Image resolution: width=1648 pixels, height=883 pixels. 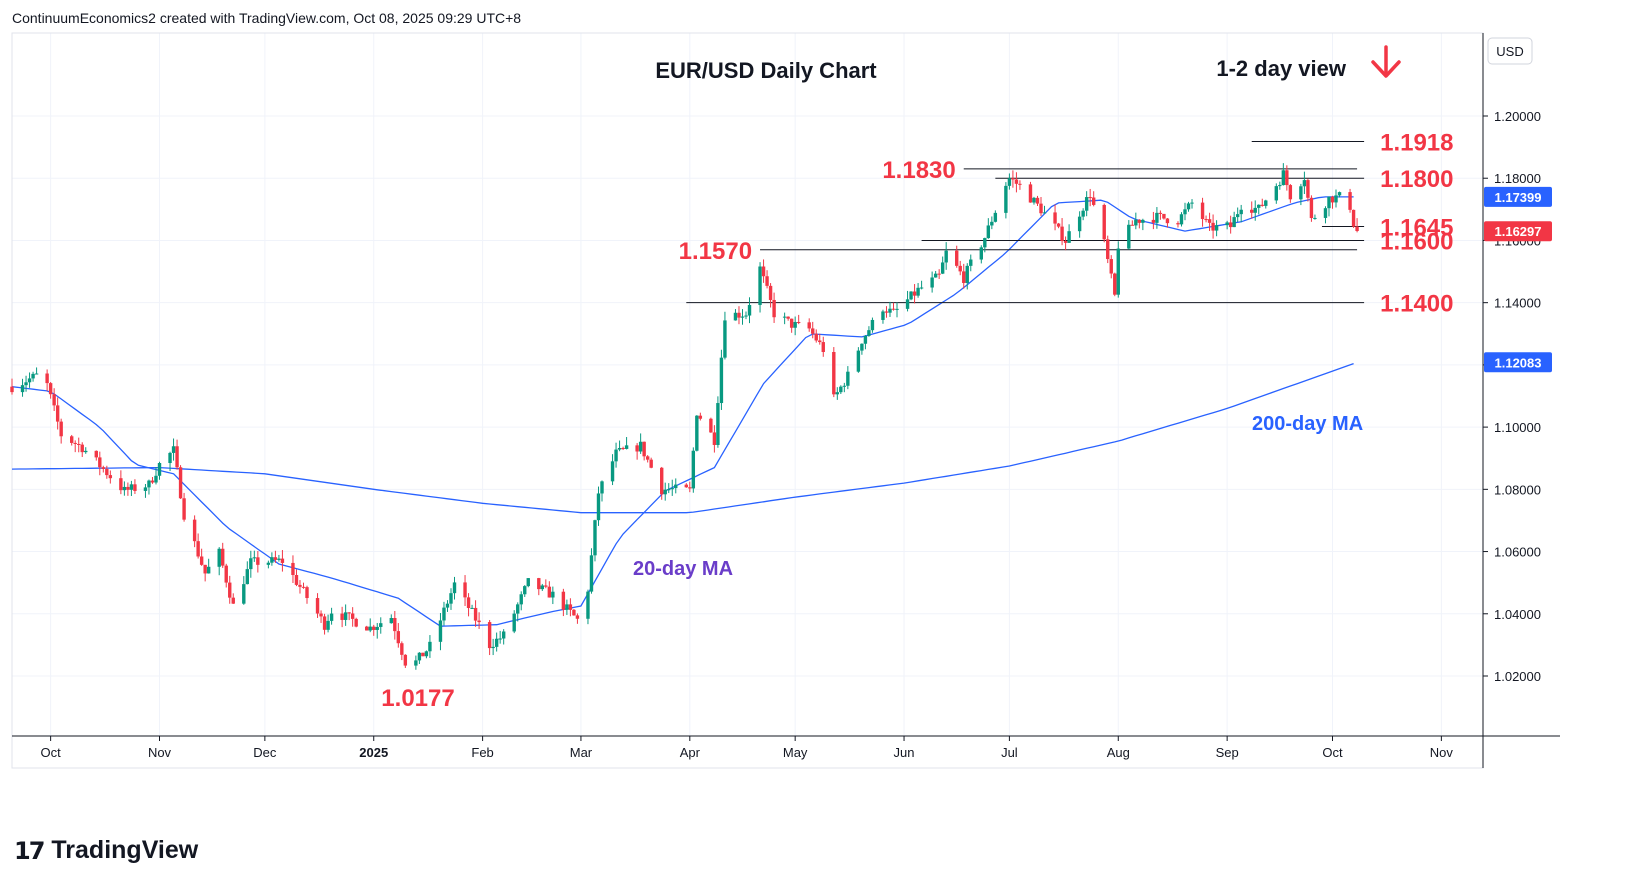 I want to click on ma200-line, so click(x=682, y=438).